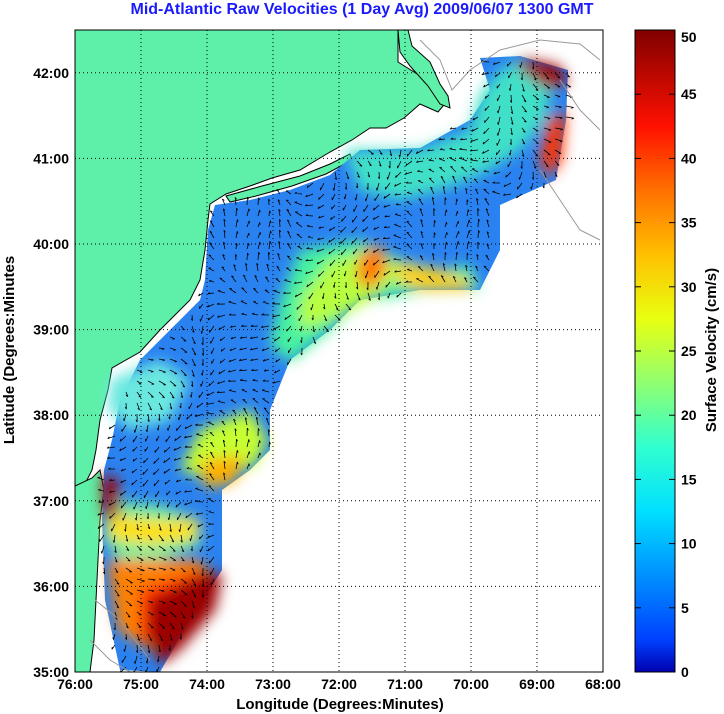 This screenshot has height=714, width=724. What do you see at coordinates (51, 501) in the screenshot?
I see `y-tick-label: 37:00` at bounding box center [51, 501].